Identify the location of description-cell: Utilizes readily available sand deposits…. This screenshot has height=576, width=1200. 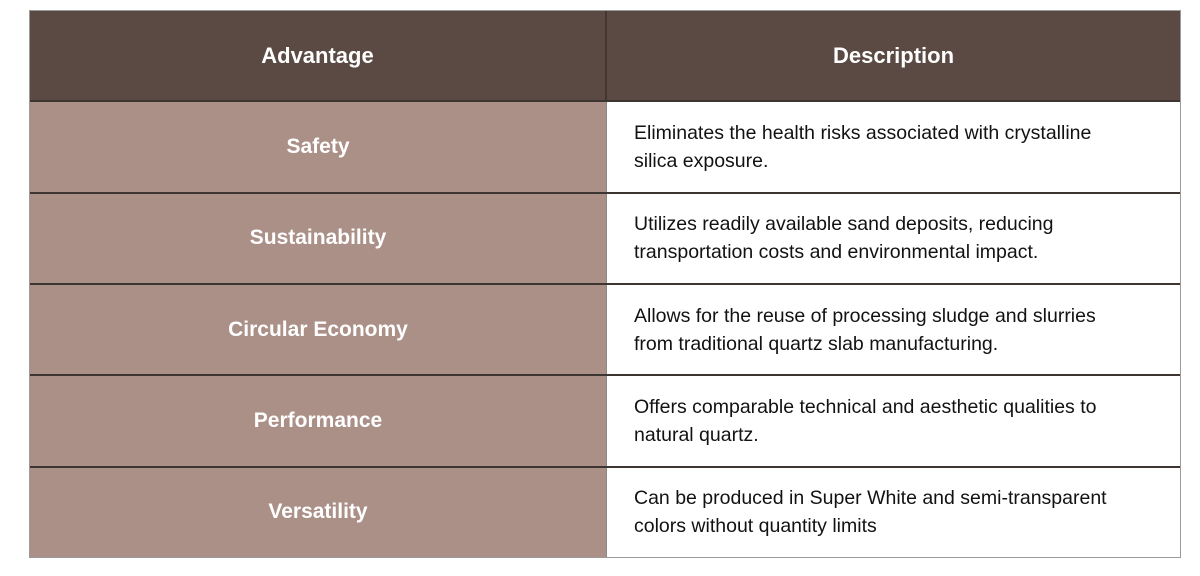
(893, 238).